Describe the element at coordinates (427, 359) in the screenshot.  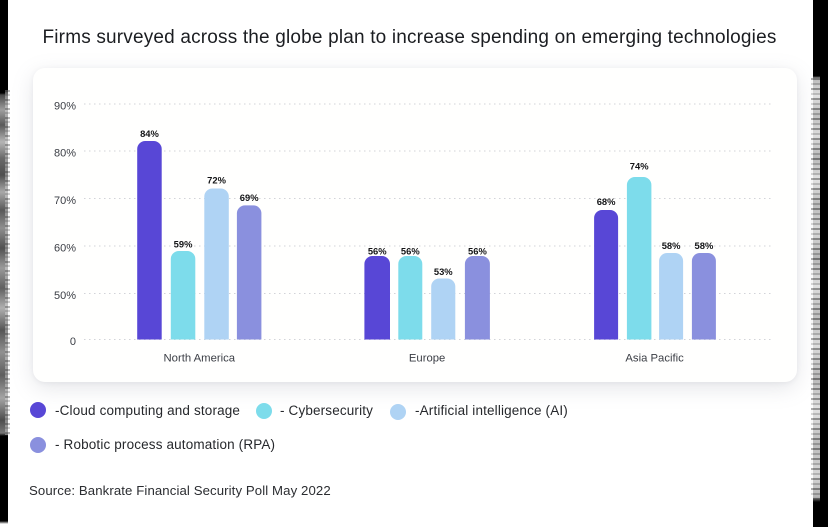
I see `svg-text: Europe` at that location.